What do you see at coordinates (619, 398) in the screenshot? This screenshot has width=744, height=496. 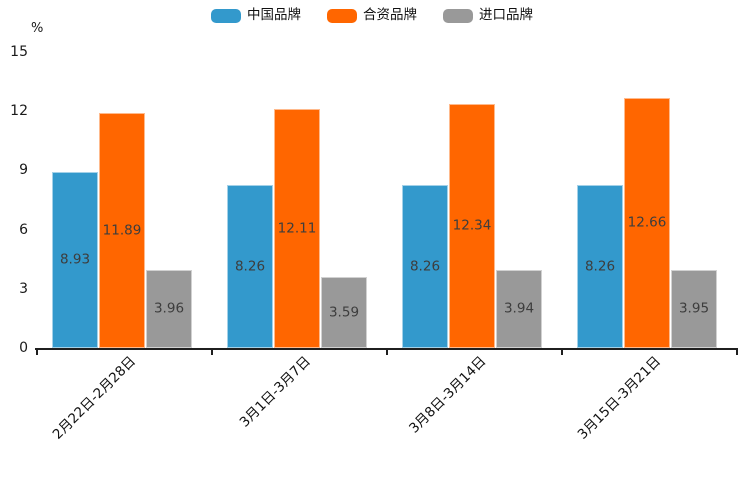 I see `x-category-label: 3月15日-3月21日` at bounding box center [619, 398].